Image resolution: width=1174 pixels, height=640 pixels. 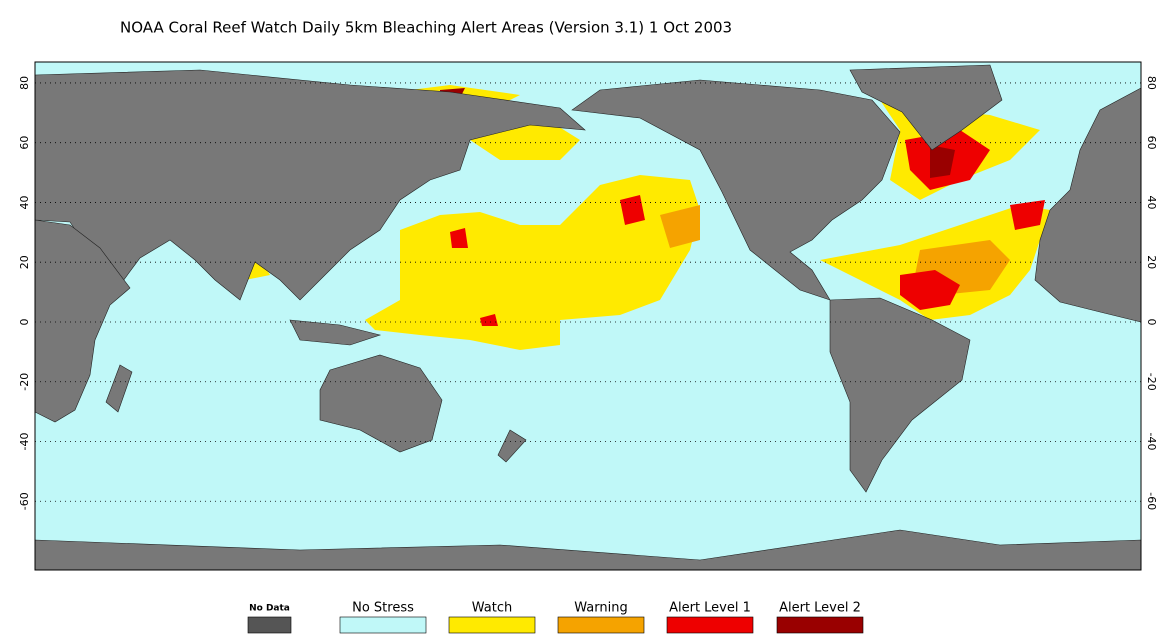 What do you see at coordinates (24, 202) in the screenshot?
I see `lat-label-left: 40` at bounding box center [24, 202].